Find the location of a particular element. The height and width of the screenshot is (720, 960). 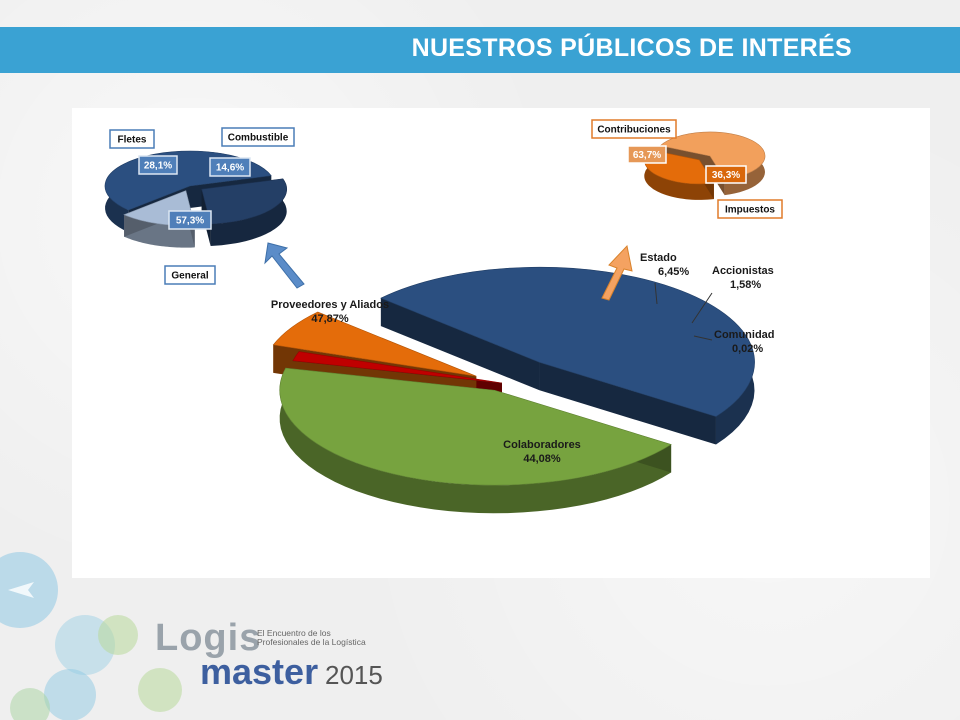

value-general-box is located at coordinates (190, 220).